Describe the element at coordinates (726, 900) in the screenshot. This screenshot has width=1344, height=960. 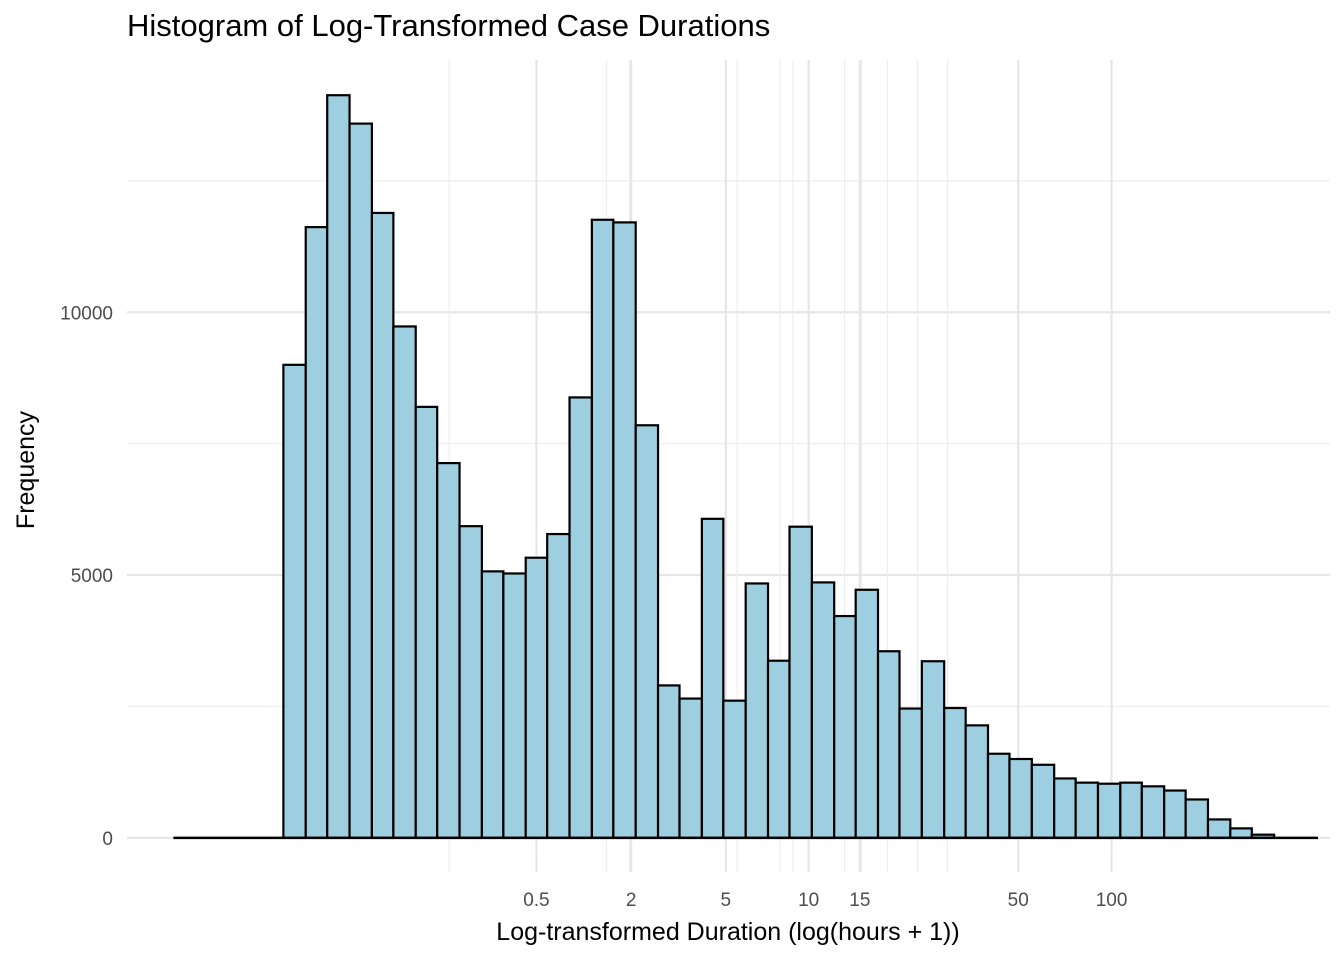
I see `x-tick-label: 5` at that location.